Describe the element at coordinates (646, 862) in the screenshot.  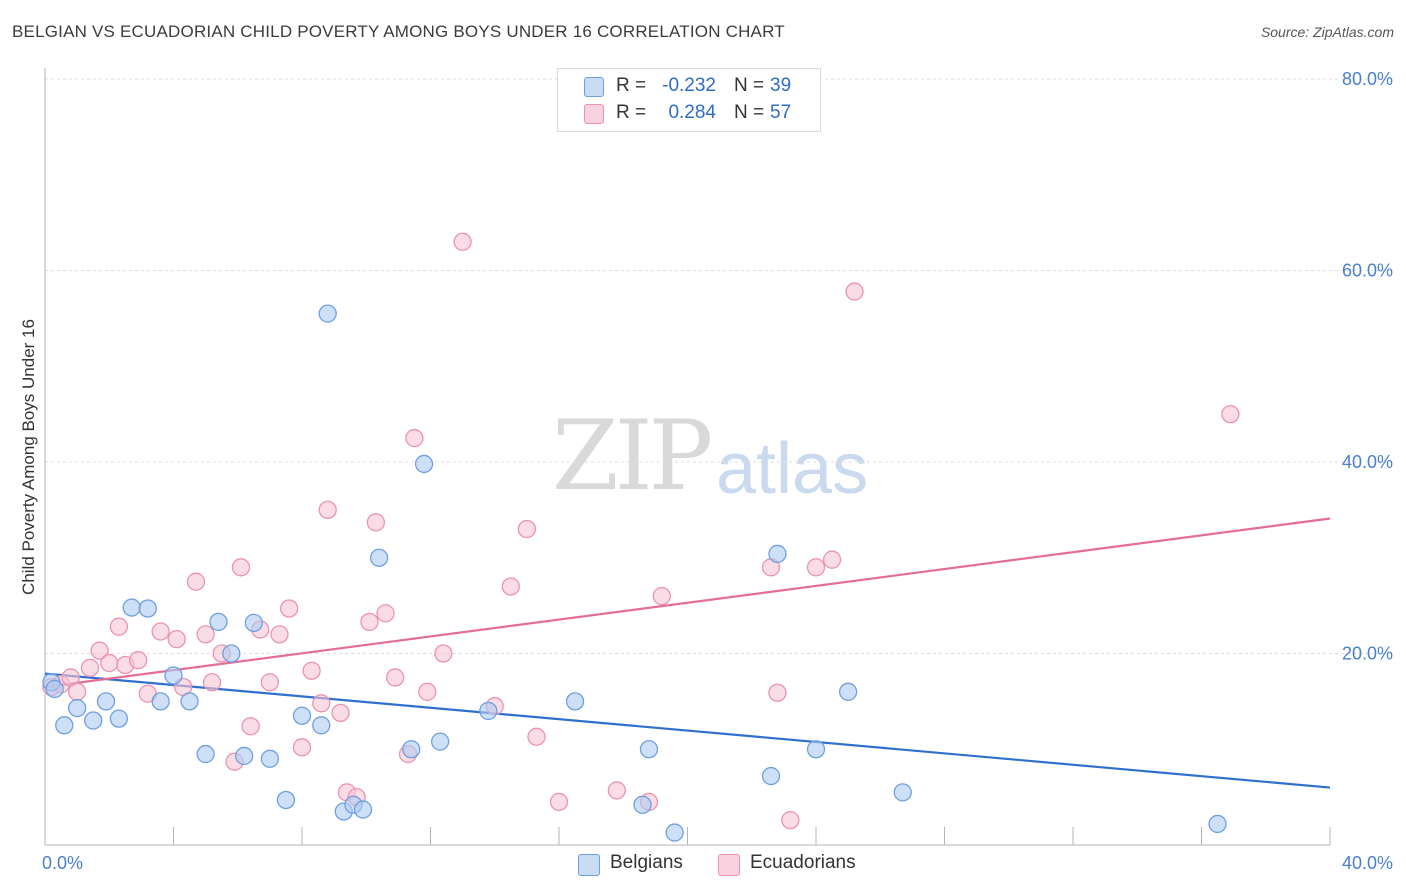
I see `bottom-legend-label-belgians: Belgians` at that location.